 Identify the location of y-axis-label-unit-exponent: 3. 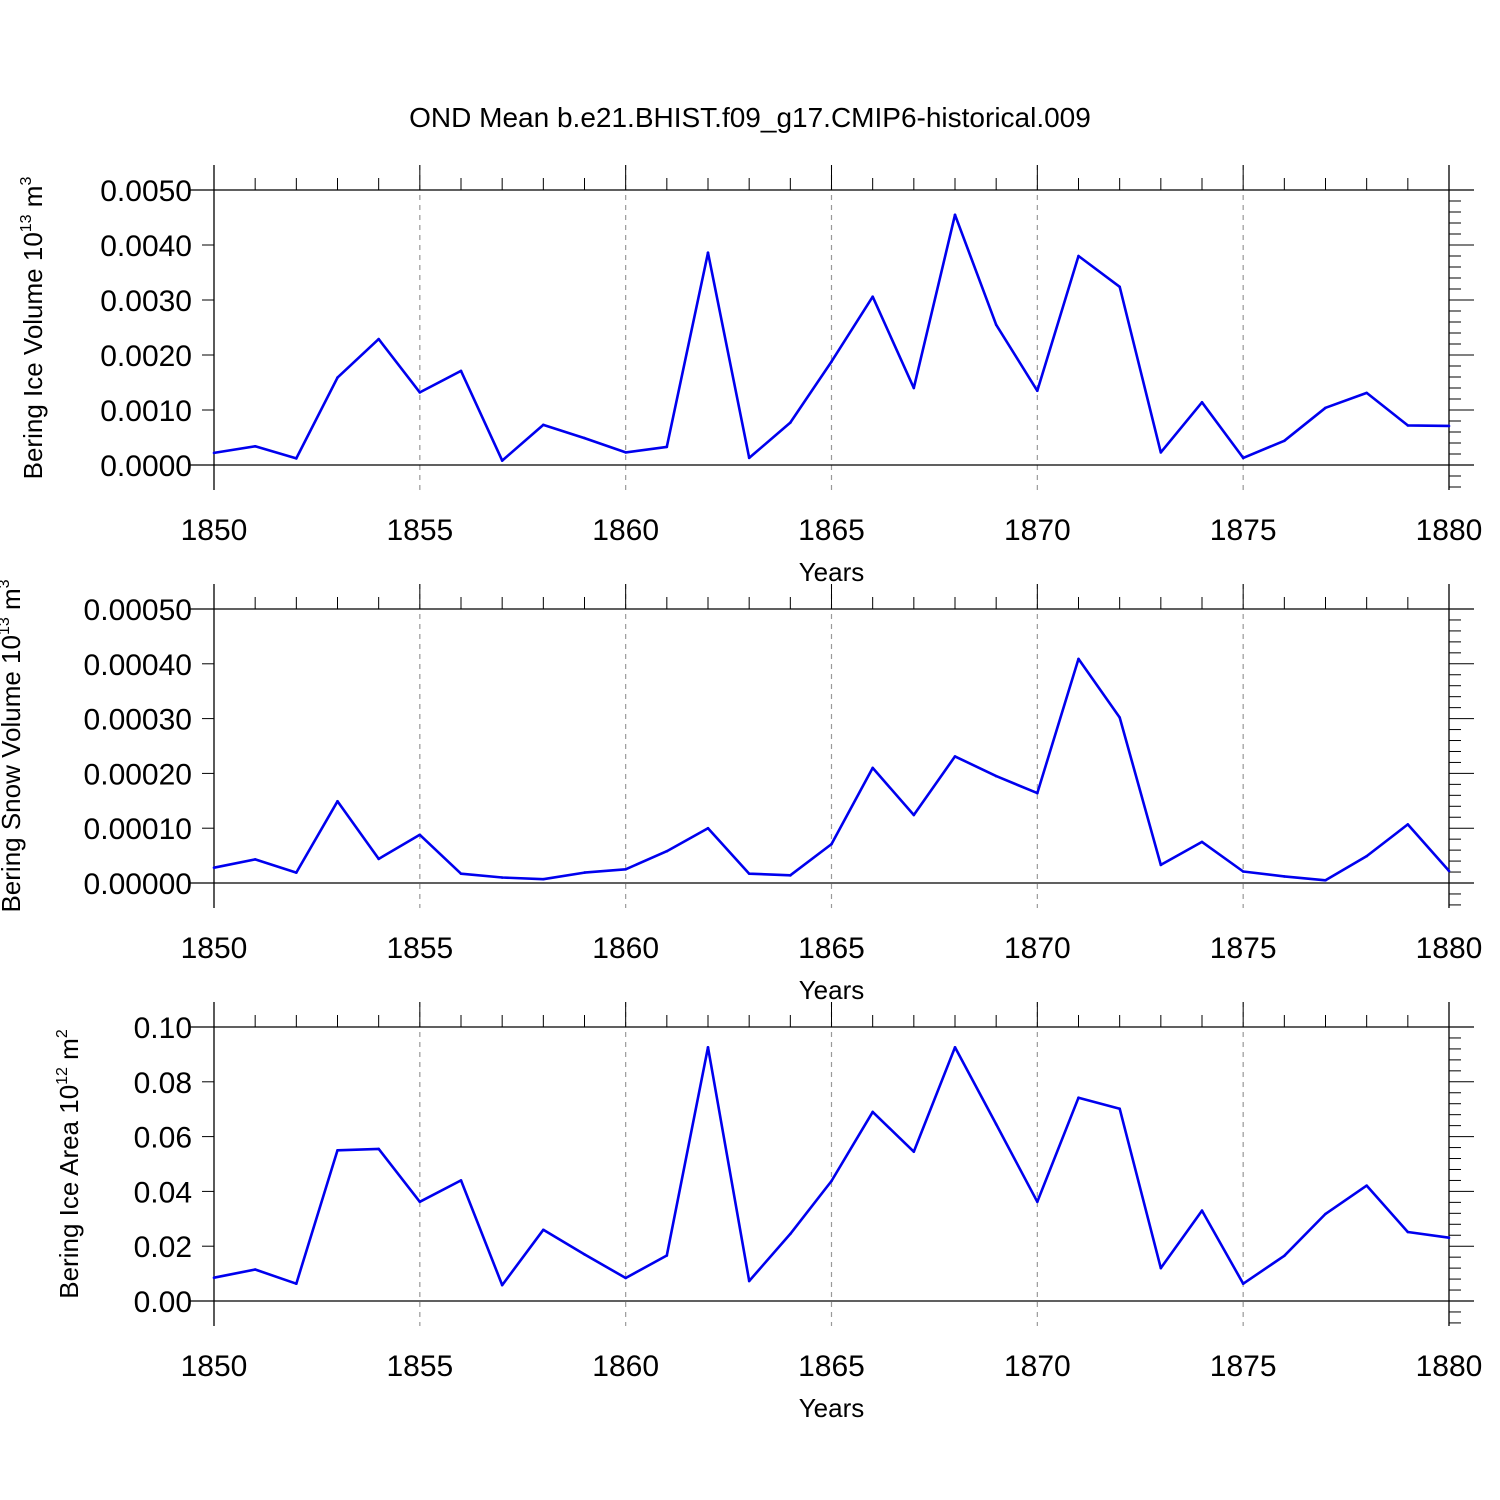
(26, 181).